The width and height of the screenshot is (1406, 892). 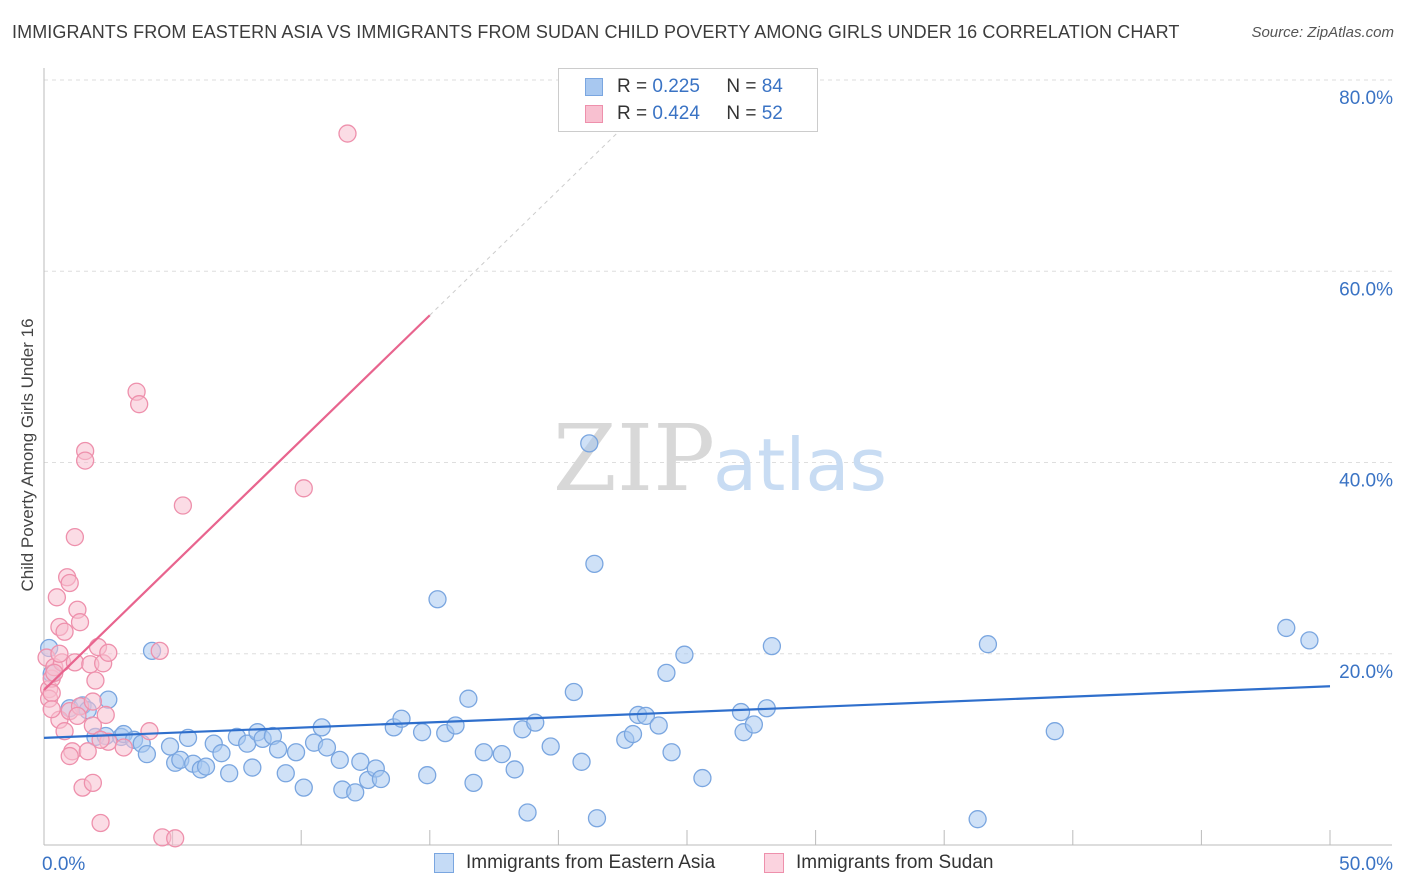 I want to click on legend-n-value: 84, so click(x=772, y=86).